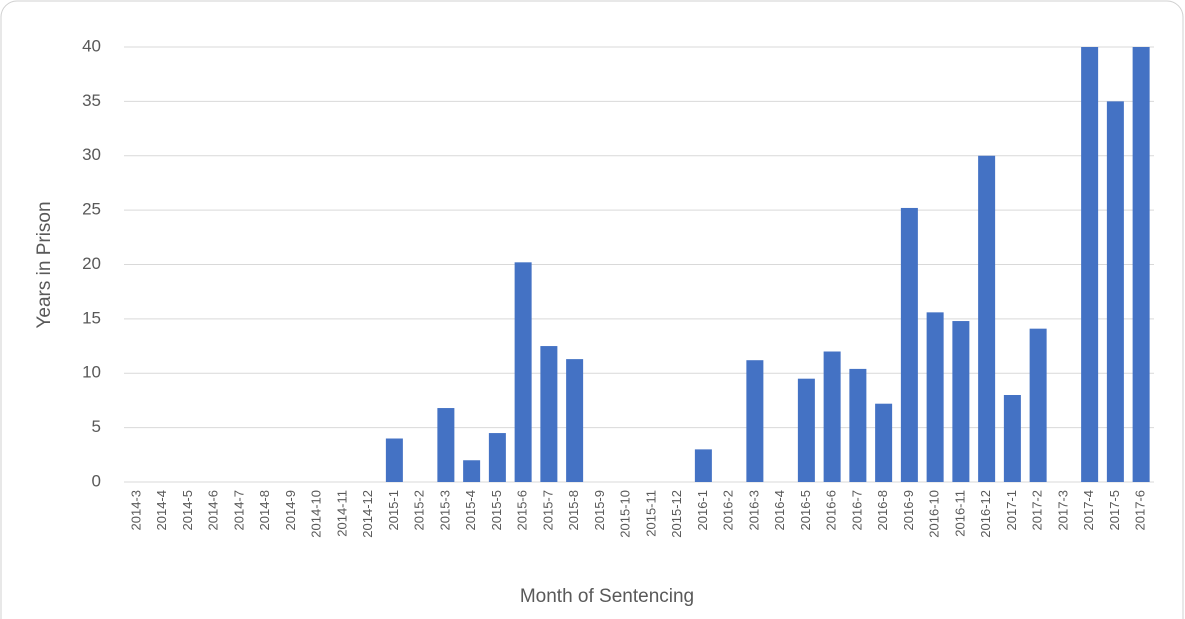  What do you see at coordinates (91, 372) in the screenshot?
I see `y-tick-label: 10` at bounding box center [91, 372].